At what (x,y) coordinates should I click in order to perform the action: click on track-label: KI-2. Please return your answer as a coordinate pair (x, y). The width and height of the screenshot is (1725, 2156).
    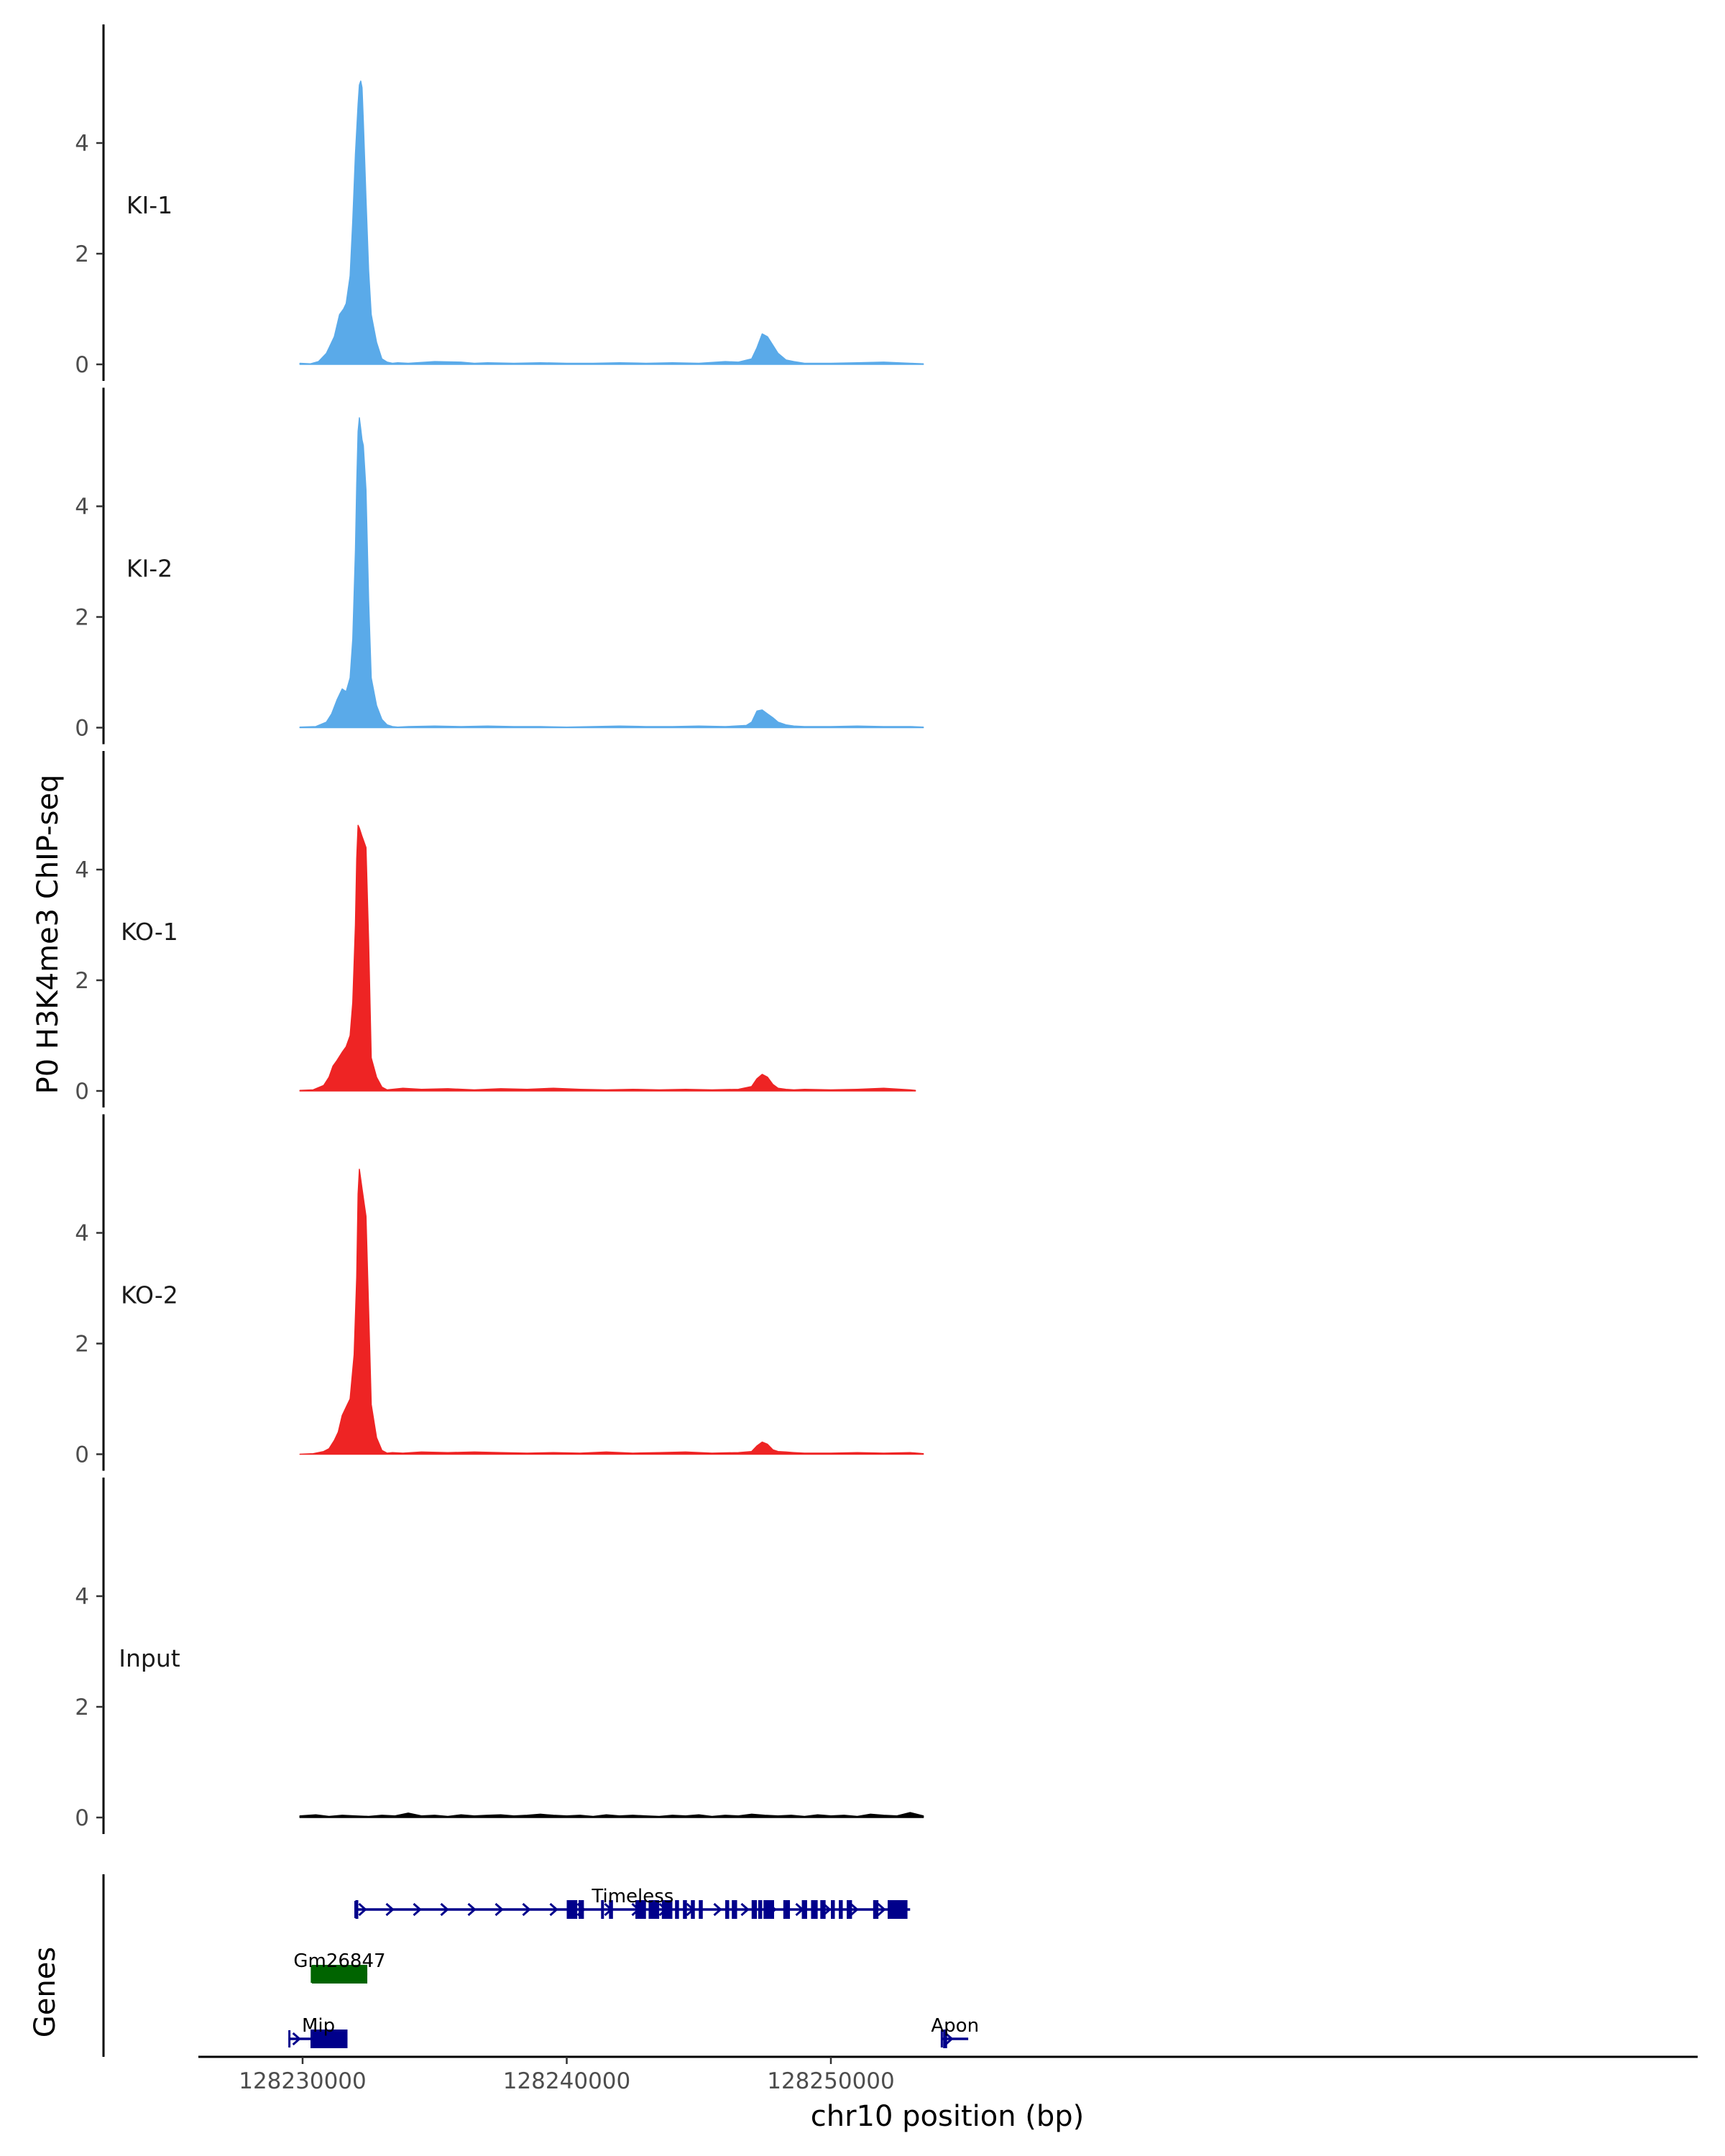
    Looking at the image, I should click on (149, 569).